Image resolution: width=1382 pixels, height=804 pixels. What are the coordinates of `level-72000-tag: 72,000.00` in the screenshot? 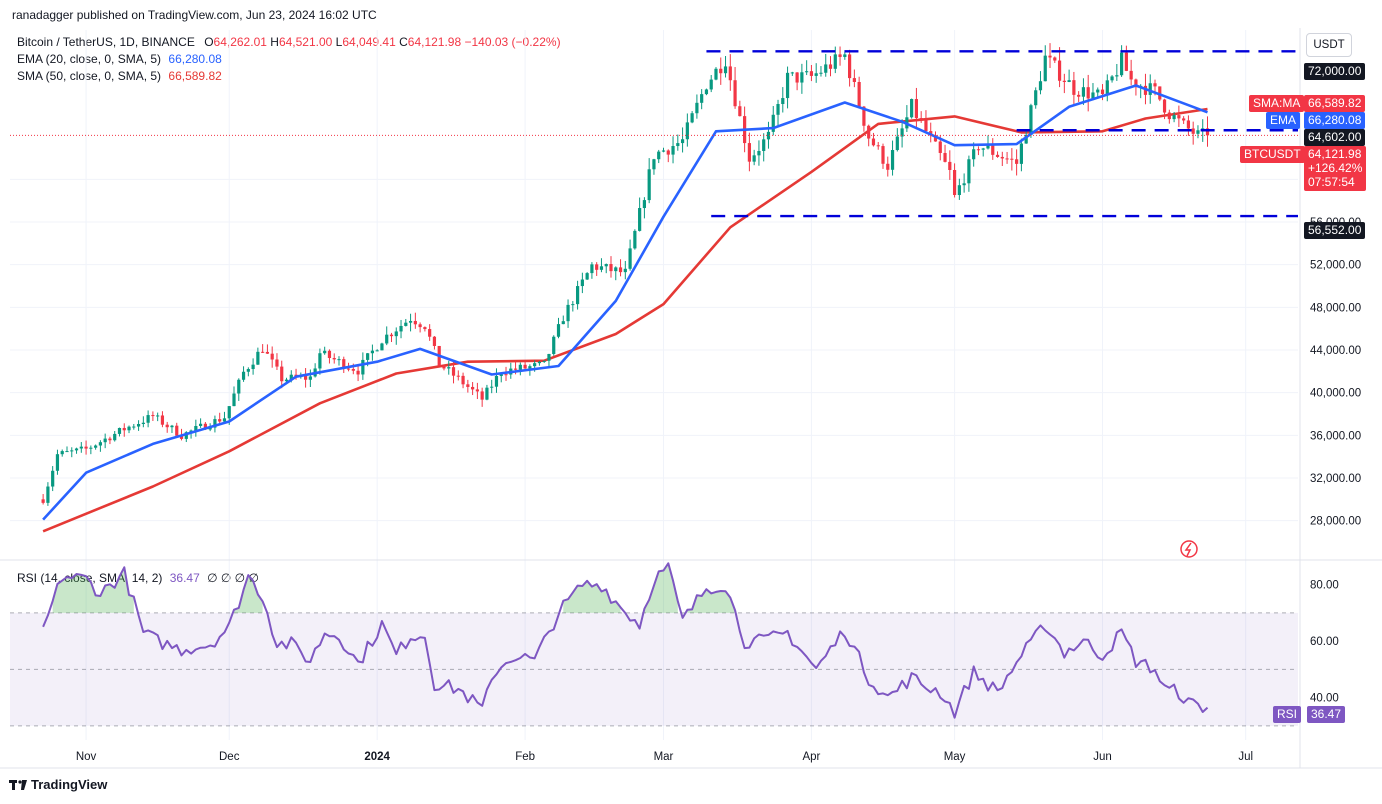 It's located at (1335, 71).